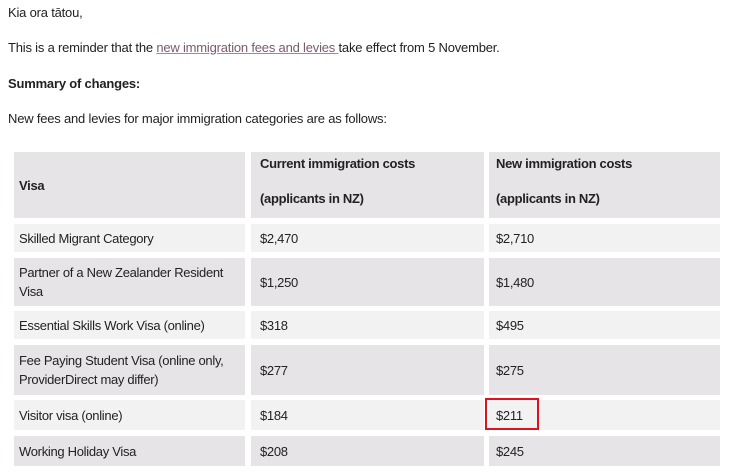 The width and height of the screenshot is (739, 473). What do you see at coordinates (548, 198) in the screenshot?
I see `header-new-line2: (applicants in NZ)` at bounding box center [548, 198].